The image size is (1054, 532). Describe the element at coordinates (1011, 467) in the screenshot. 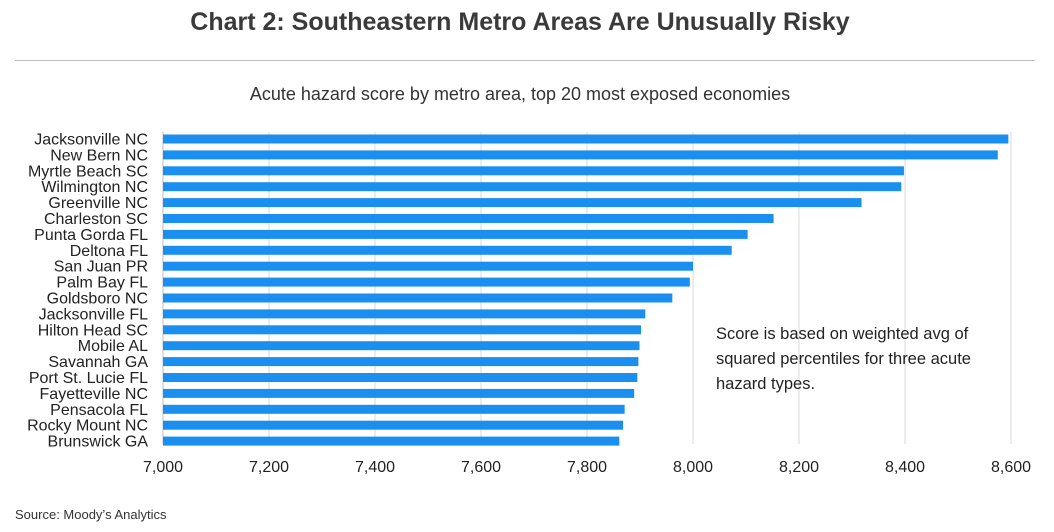

I see `x-tick-label: 8,600` at that location.